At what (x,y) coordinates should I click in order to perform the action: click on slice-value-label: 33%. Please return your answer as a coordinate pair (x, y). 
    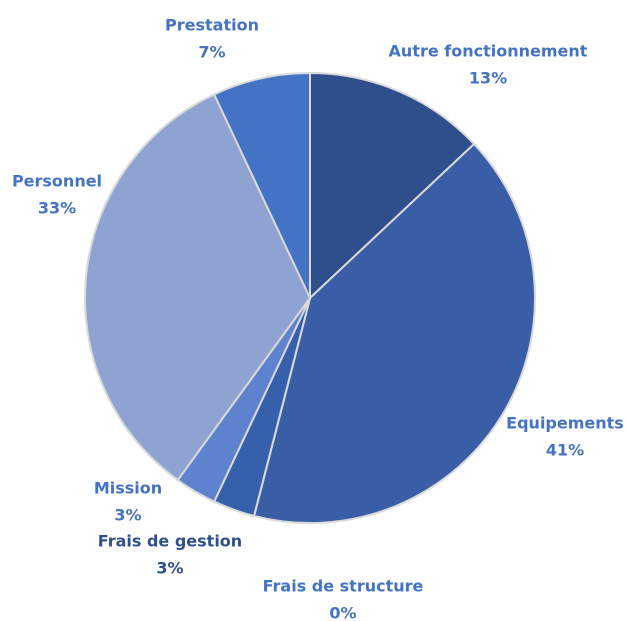
    Looking at the image, I should click on (57, 208).